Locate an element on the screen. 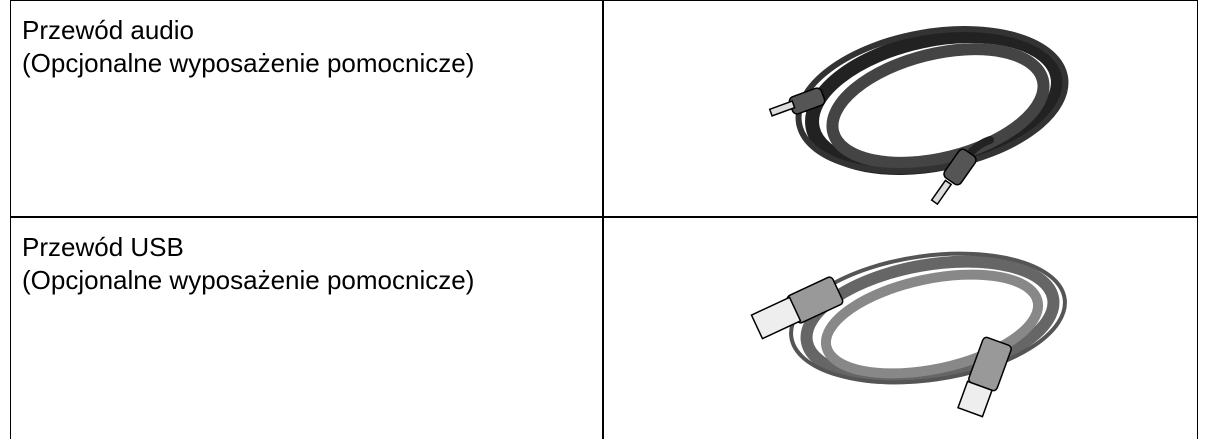 The image size is (1210, 440). column-divider is located at coordinates (603, 219).